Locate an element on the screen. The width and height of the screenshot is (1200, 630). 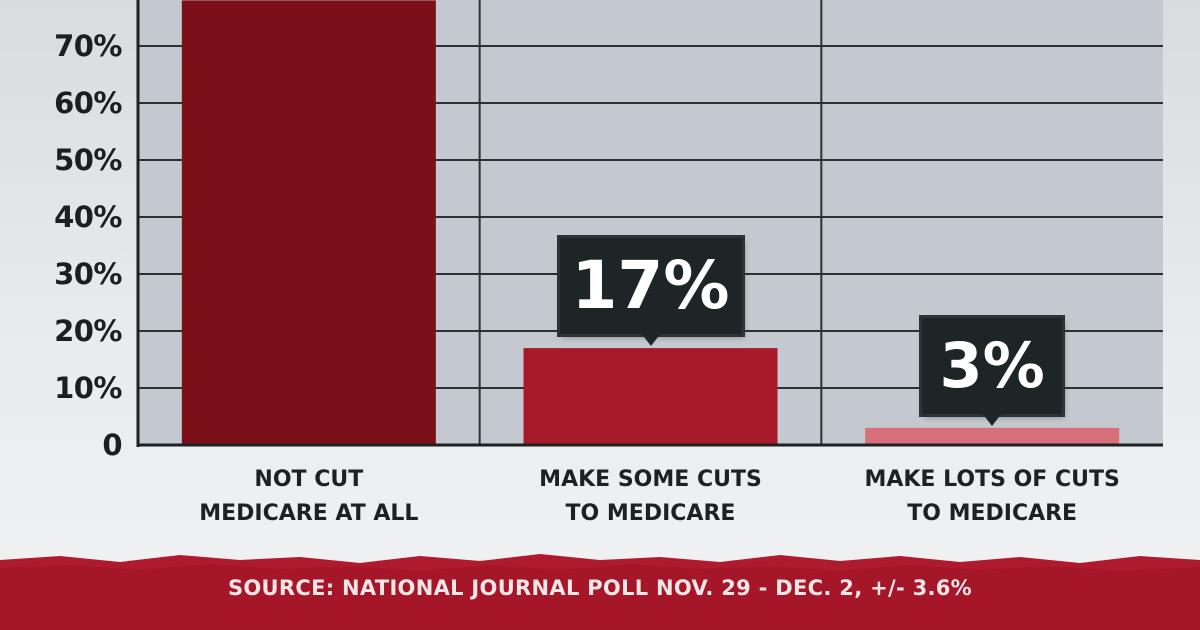
torn-band is located at coordinates (600, 592).